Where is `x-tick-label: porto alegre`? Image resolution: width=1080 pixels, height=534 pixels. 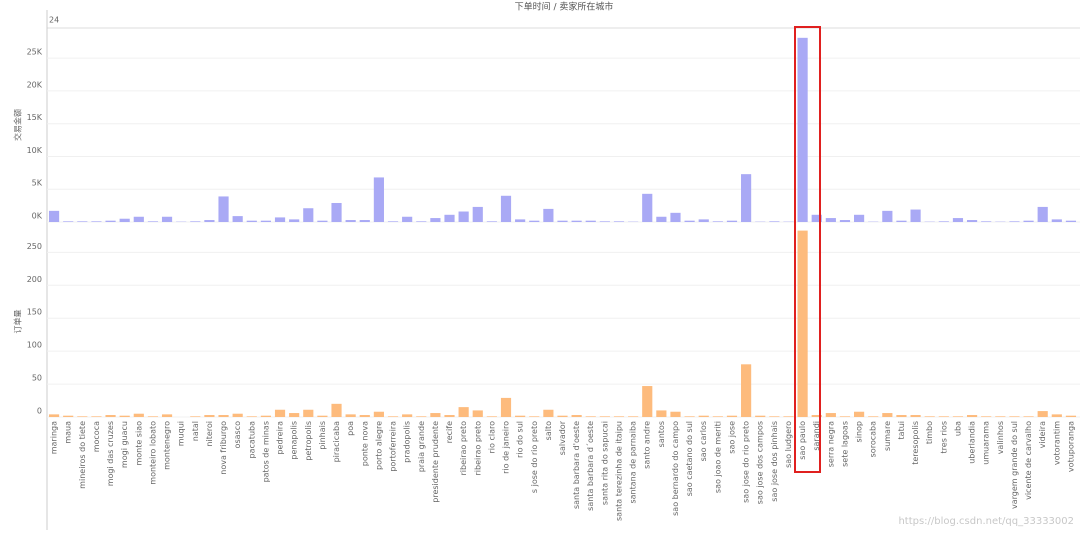
x-tick-label: porto alegre is located at coordinates (378, 445).